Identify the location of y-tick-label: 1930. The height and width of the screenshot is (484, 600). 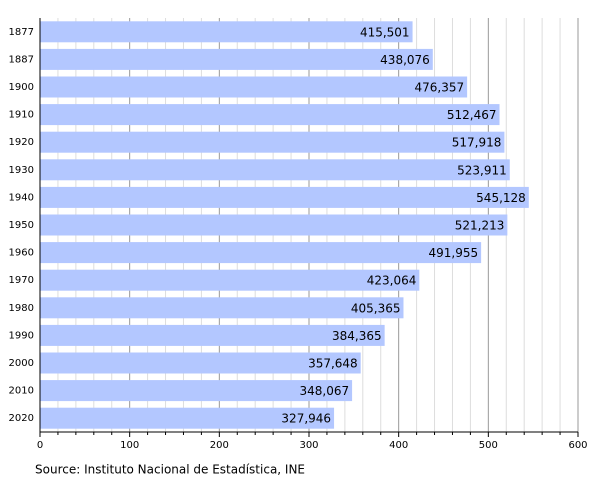
(21, 170).